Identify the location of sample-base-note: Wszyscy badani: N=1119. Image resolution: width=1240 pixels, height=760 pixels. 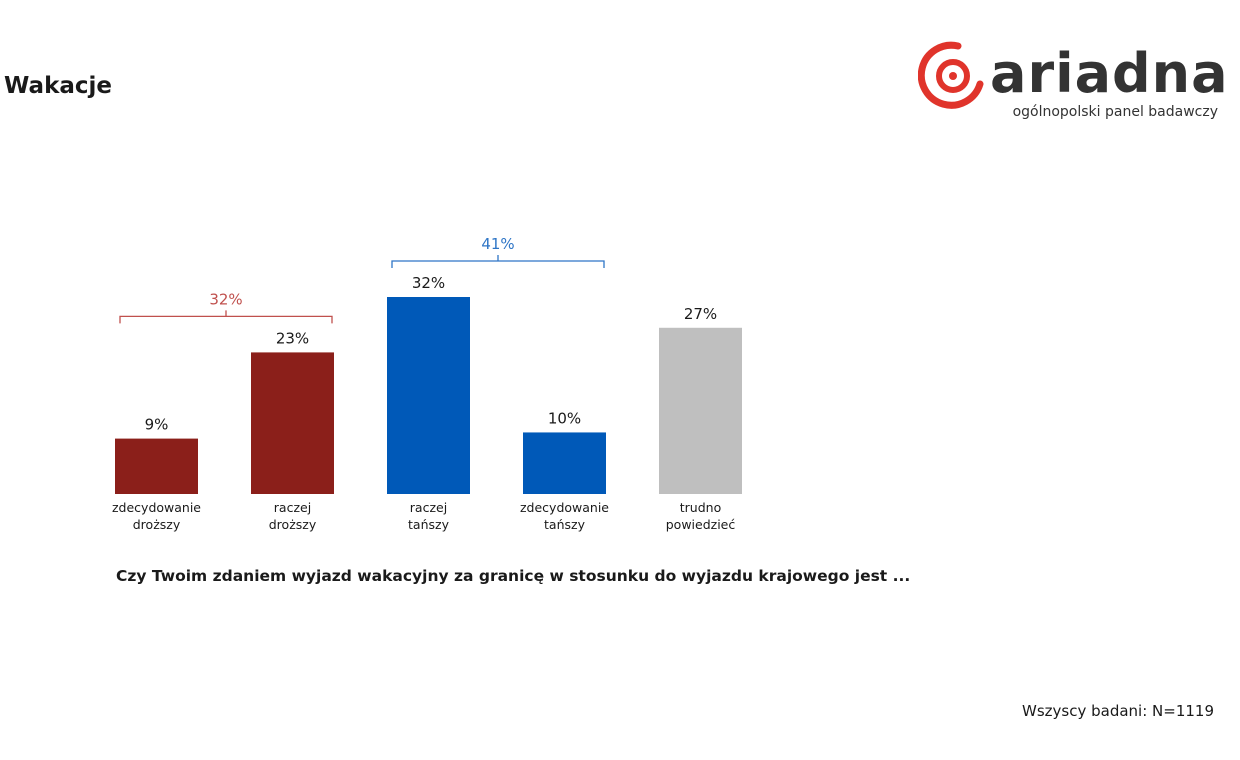
(1118, 711).